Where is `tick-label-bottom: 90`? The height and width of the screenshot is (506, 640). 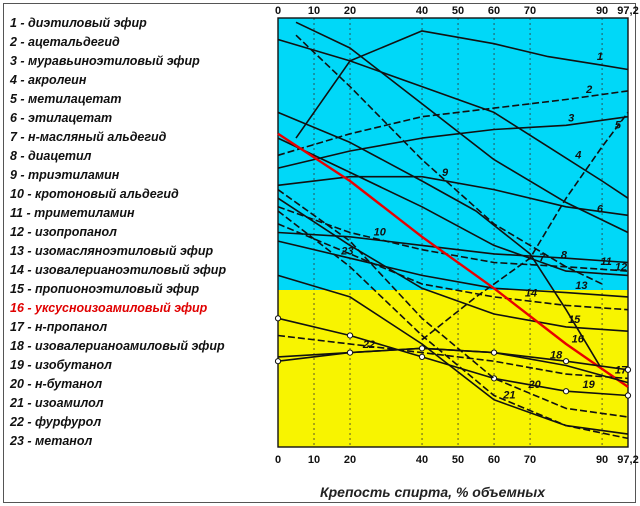 tick-label-bottom: 90 is located at coordinates (602, 460).